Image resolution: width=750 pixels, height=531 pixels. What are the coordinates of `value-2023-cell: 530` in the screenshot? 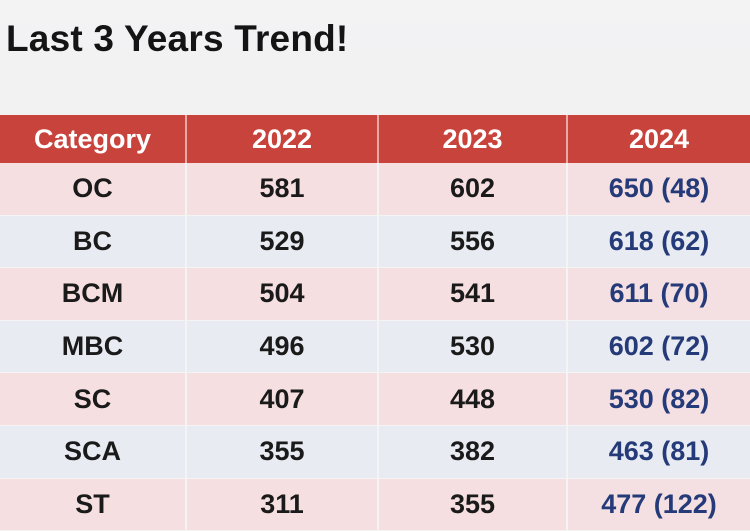 It's located at (473, 347).